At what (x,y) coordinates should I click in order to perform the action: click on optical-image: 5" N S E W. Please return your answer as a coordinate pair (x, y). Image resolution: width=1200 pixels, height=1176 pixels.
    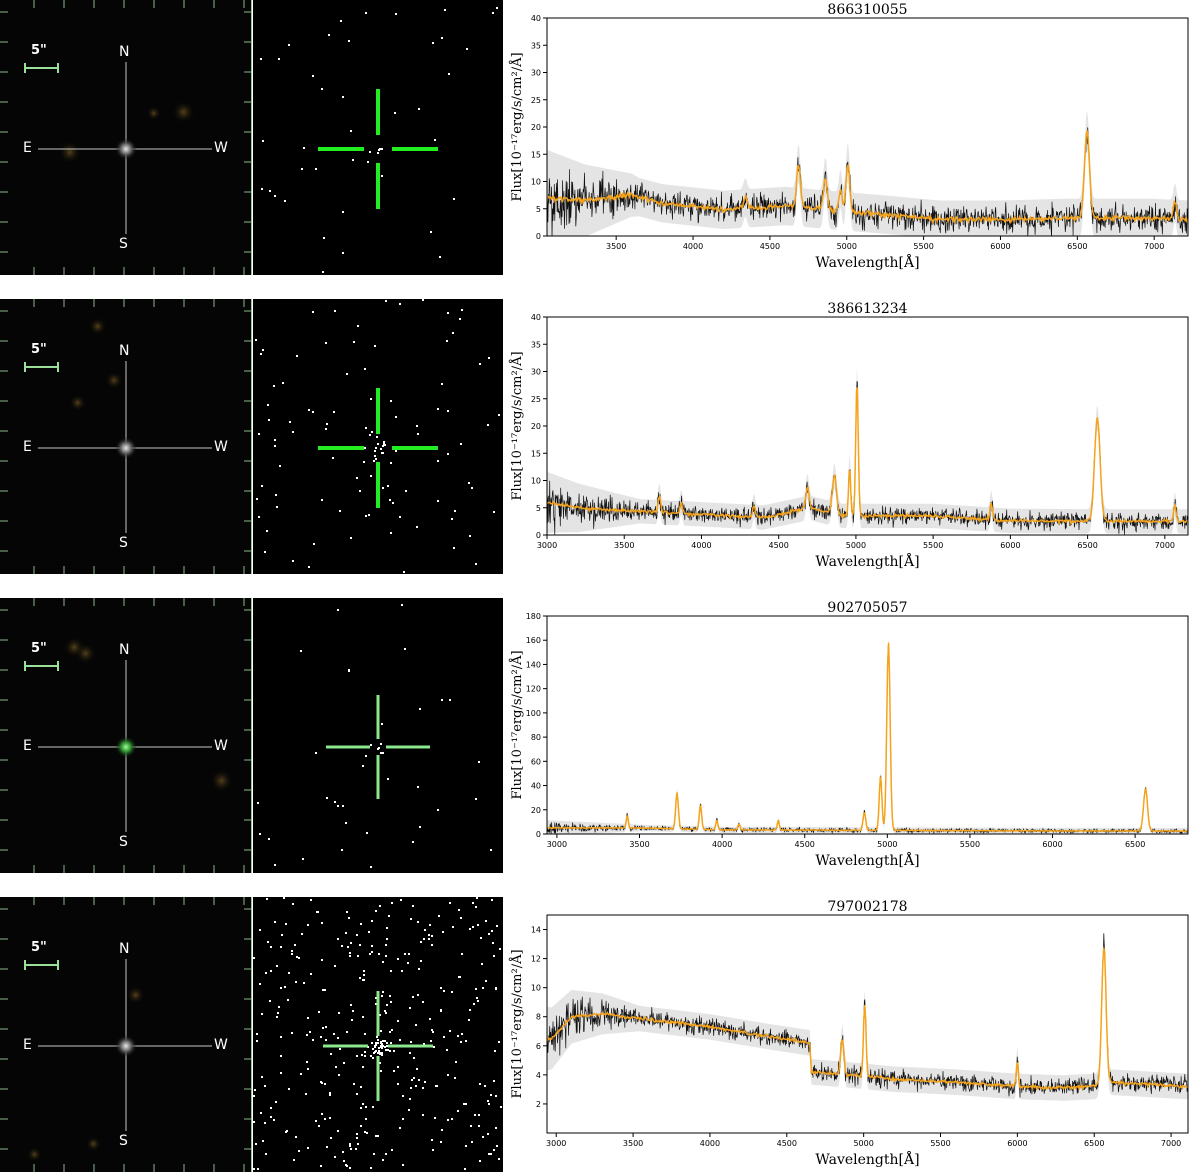
    Looking at the image, I should click on (126, 436).